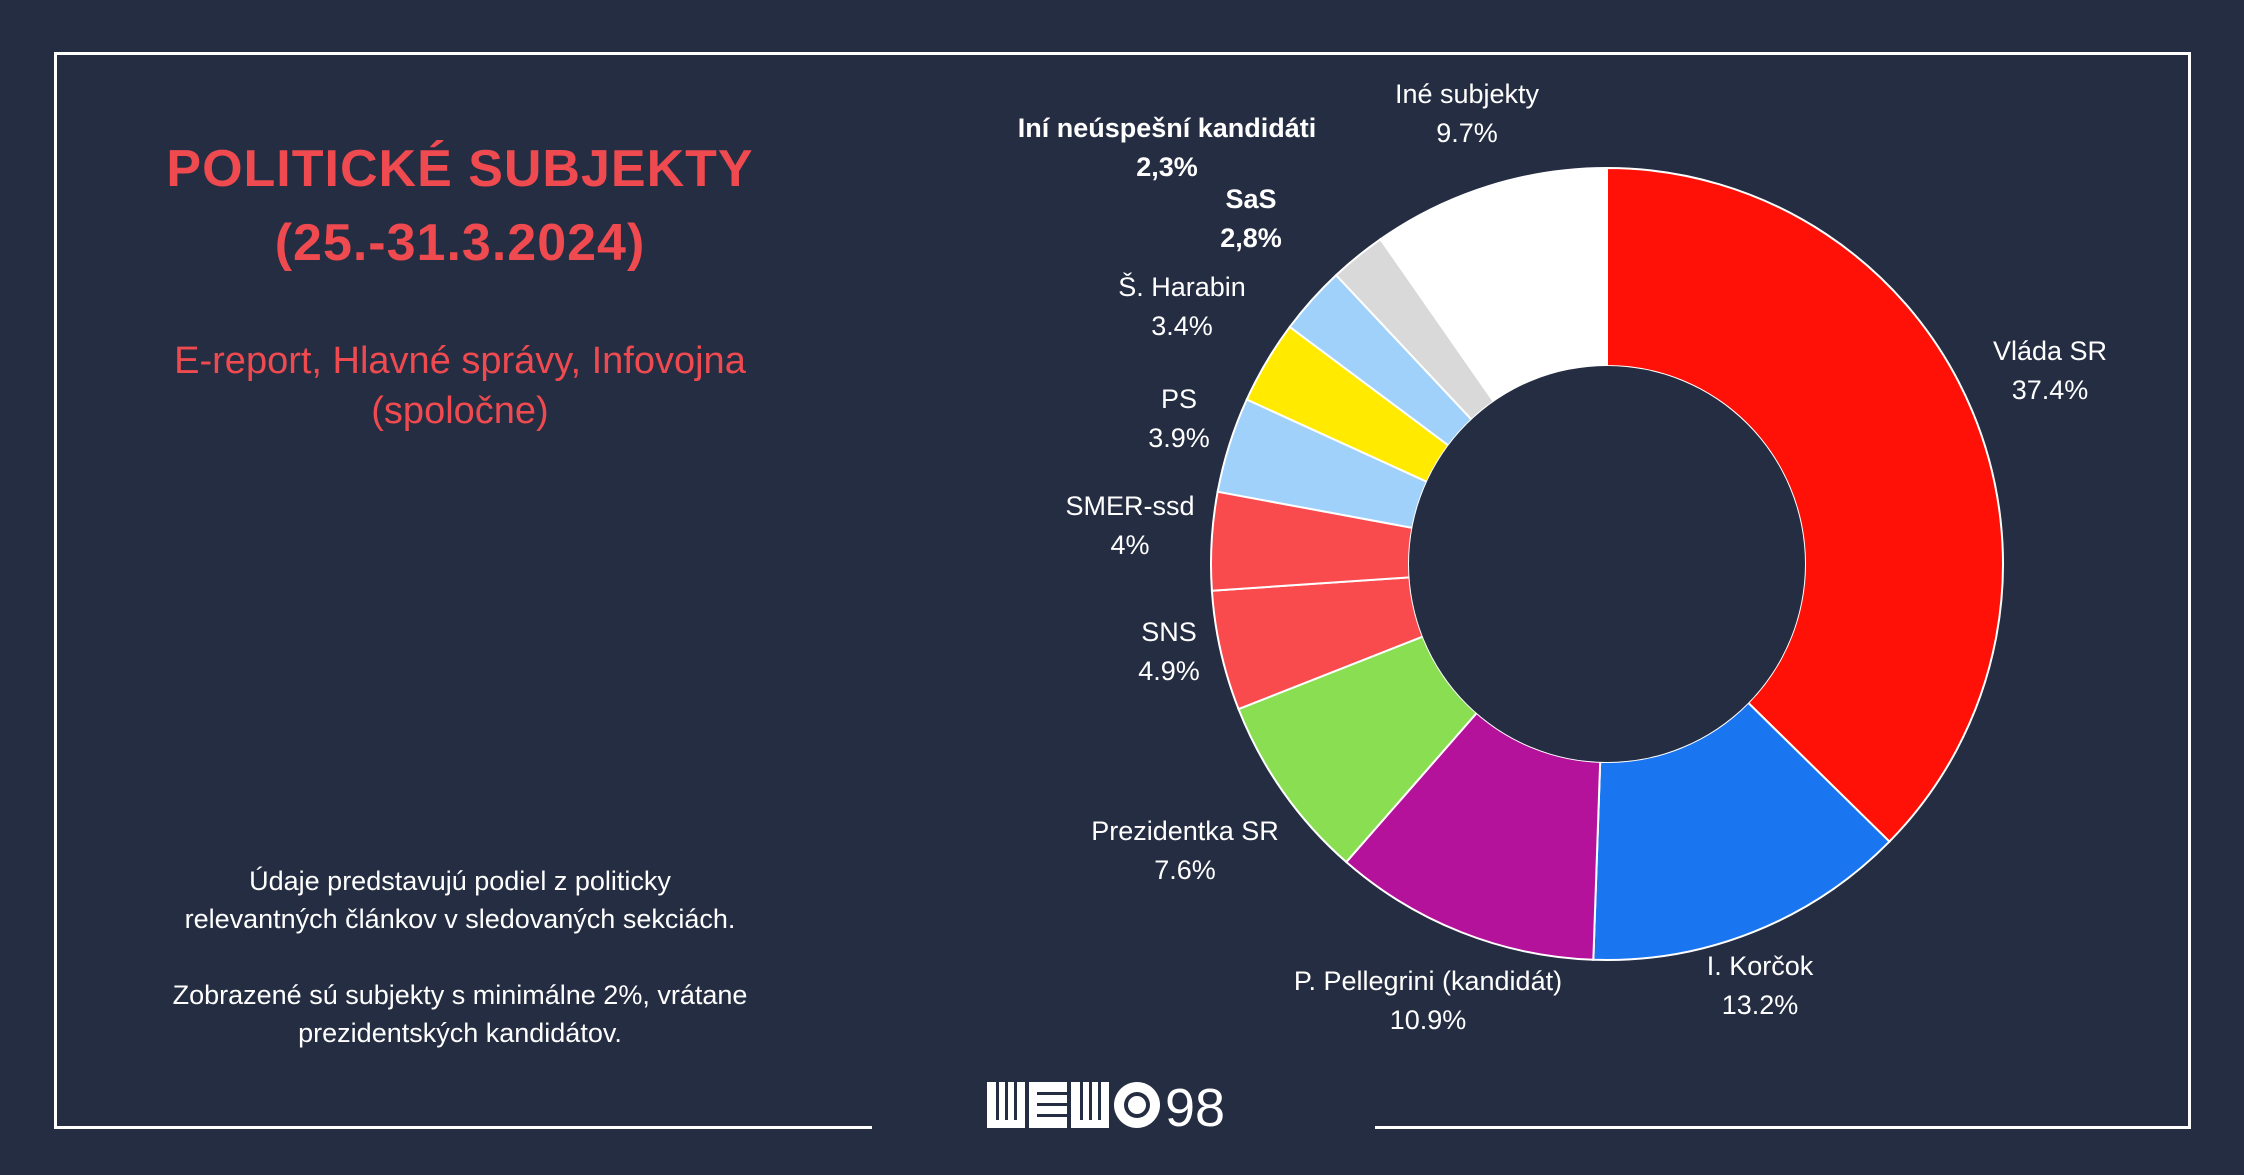  What do you see at coordinates (1467, 94) in the screenshot?
I see `label-ine-subjekty: Iné subjekty` at bounding box center [1467, 94].